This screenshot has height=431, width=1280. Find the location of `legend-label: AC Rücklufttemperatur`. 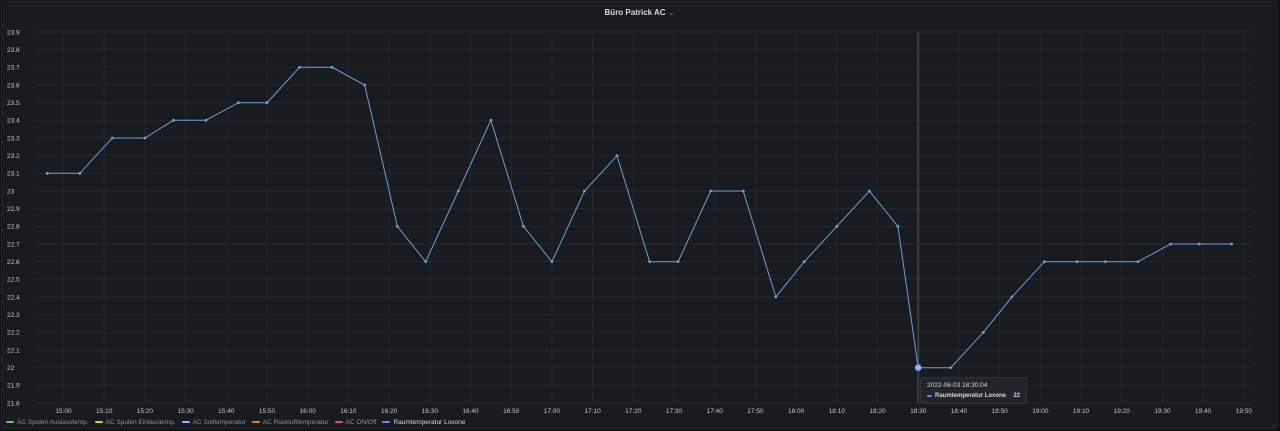

legend-label: AC Rücklufttemperatur is located at coordinates (295, 422).